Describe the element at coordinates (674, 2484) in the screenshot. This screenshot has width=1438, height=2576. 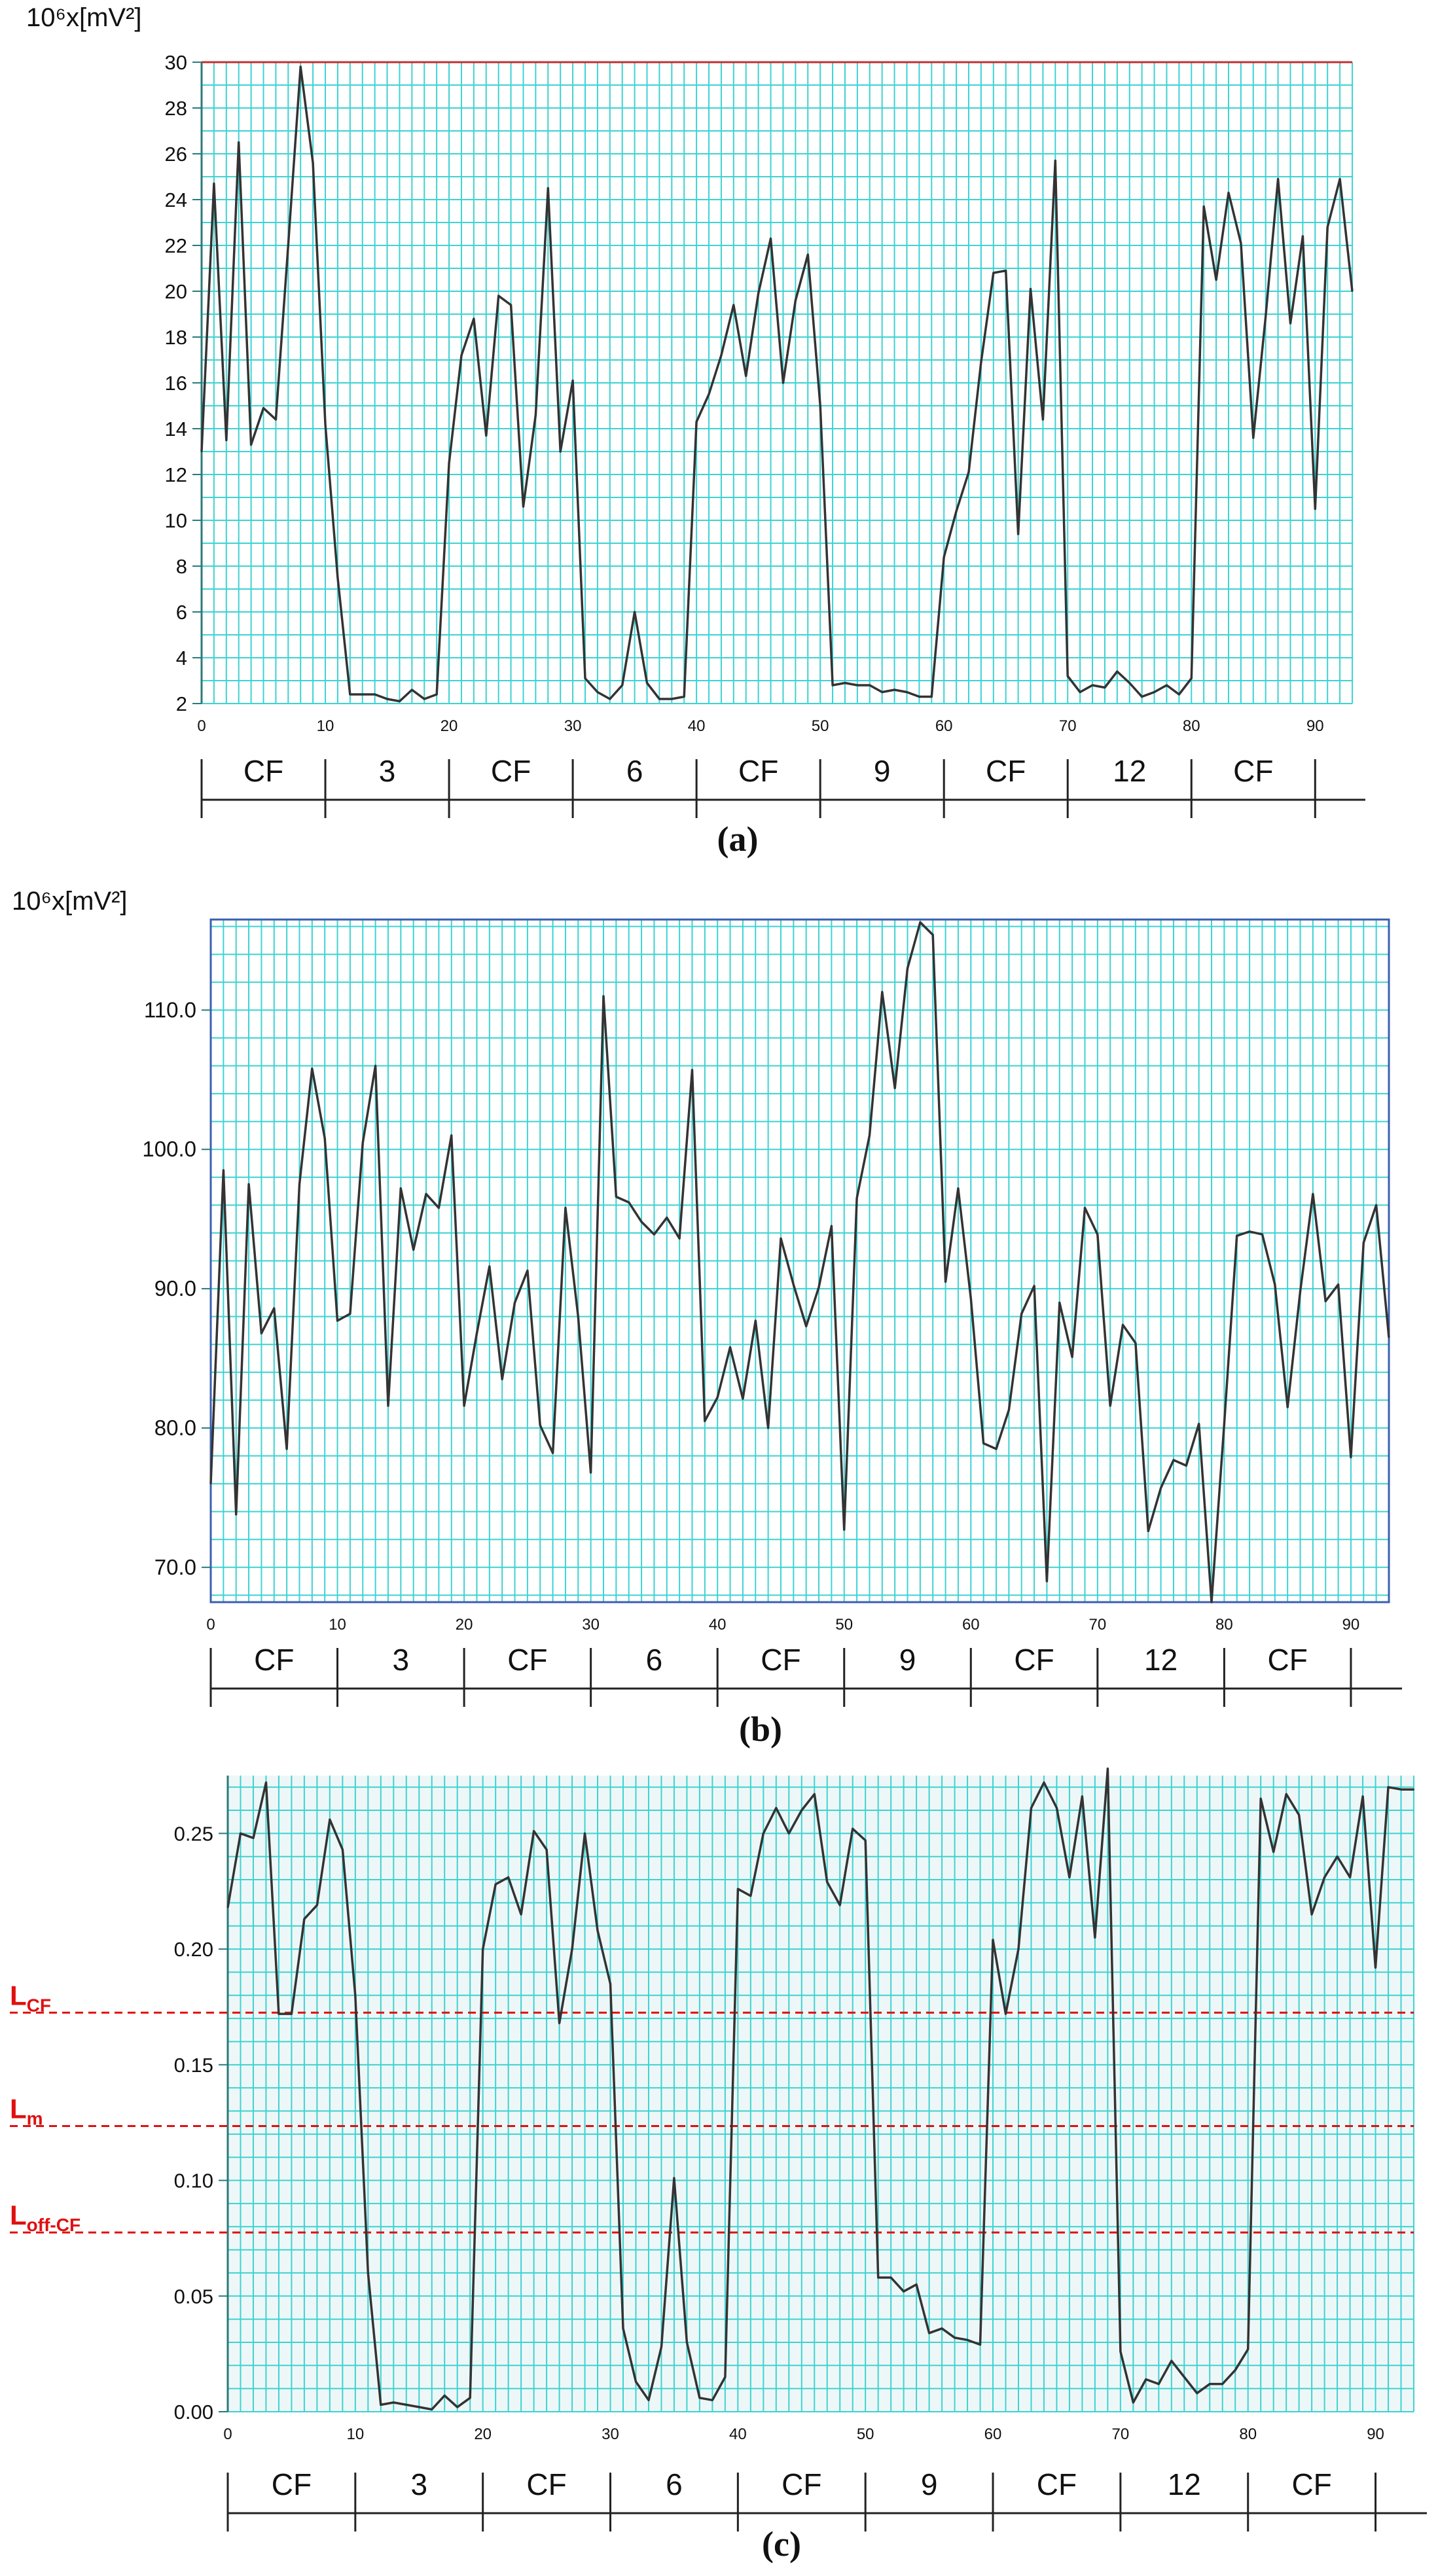
I see `segment-label: 6` at that location.